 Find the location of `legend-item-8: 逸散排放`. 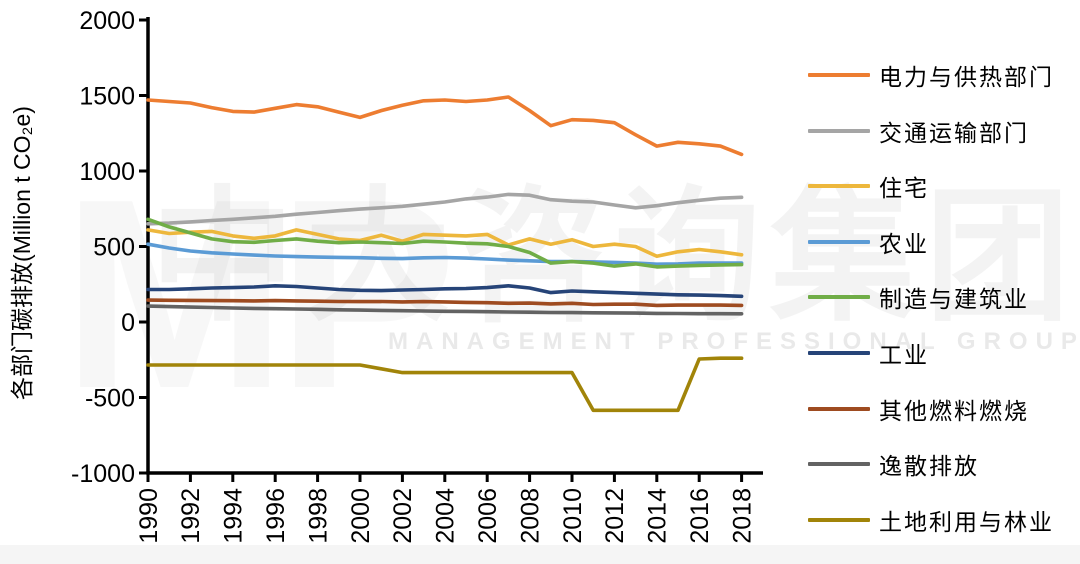

legend-item-8: 逸散排放 is located at coordinates (893, 465).